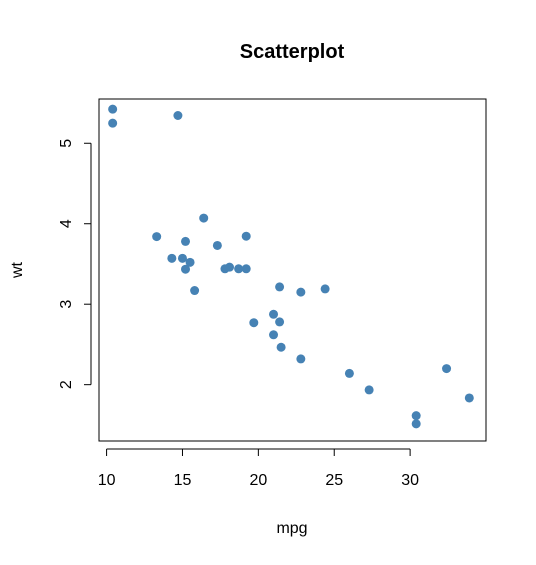  Describe the element at coordinates (183, 480) in the screenshot. I see `x-tick-label: 15` at that location.